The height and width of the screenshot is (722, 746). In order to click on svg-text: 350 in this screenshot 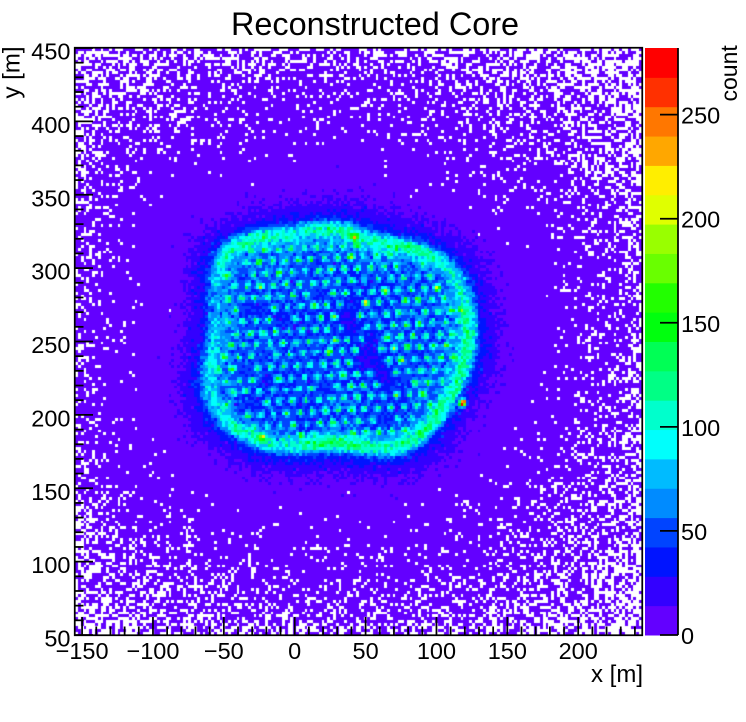, I will do `click(50, 198)`.